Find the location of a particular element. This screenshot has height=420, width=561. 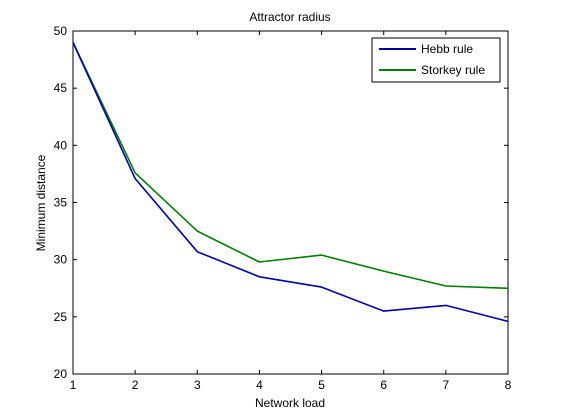

y-tick-label: 50 is located at coordinates (61, 31).